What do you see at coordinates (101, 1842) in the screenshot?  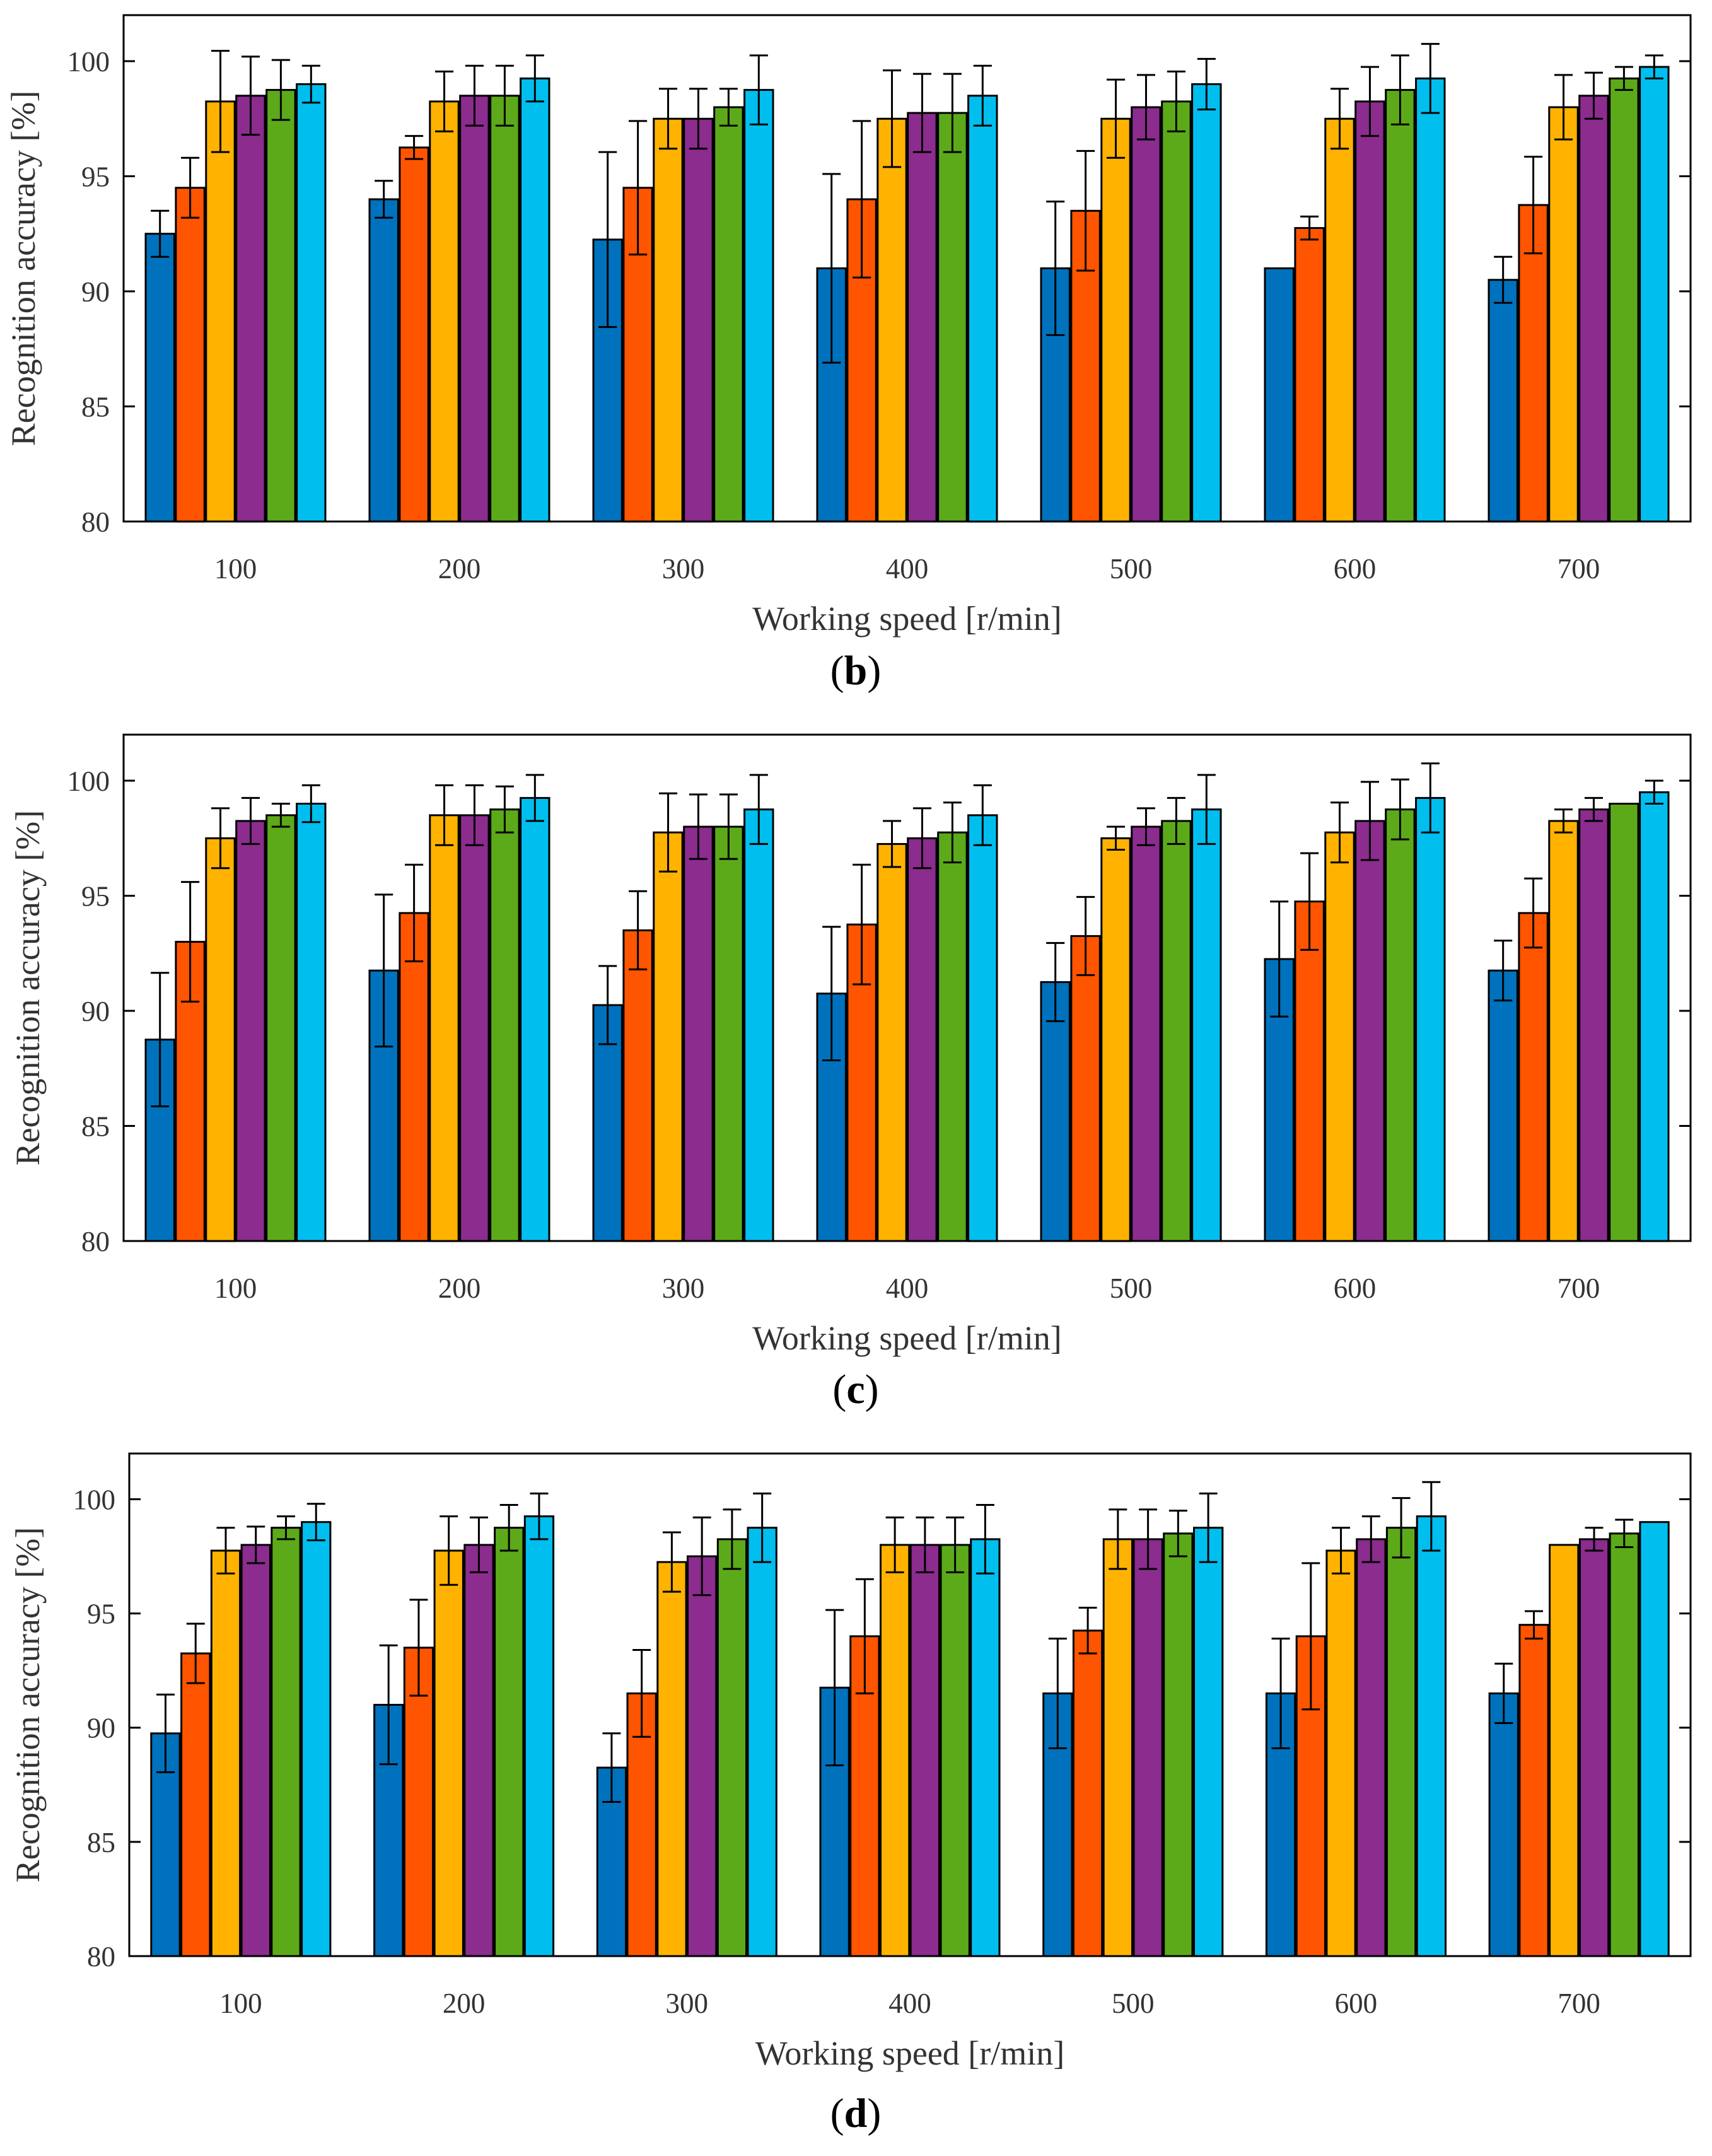 I see `y-tick-label: 85` at bounding box center [101, 1842].